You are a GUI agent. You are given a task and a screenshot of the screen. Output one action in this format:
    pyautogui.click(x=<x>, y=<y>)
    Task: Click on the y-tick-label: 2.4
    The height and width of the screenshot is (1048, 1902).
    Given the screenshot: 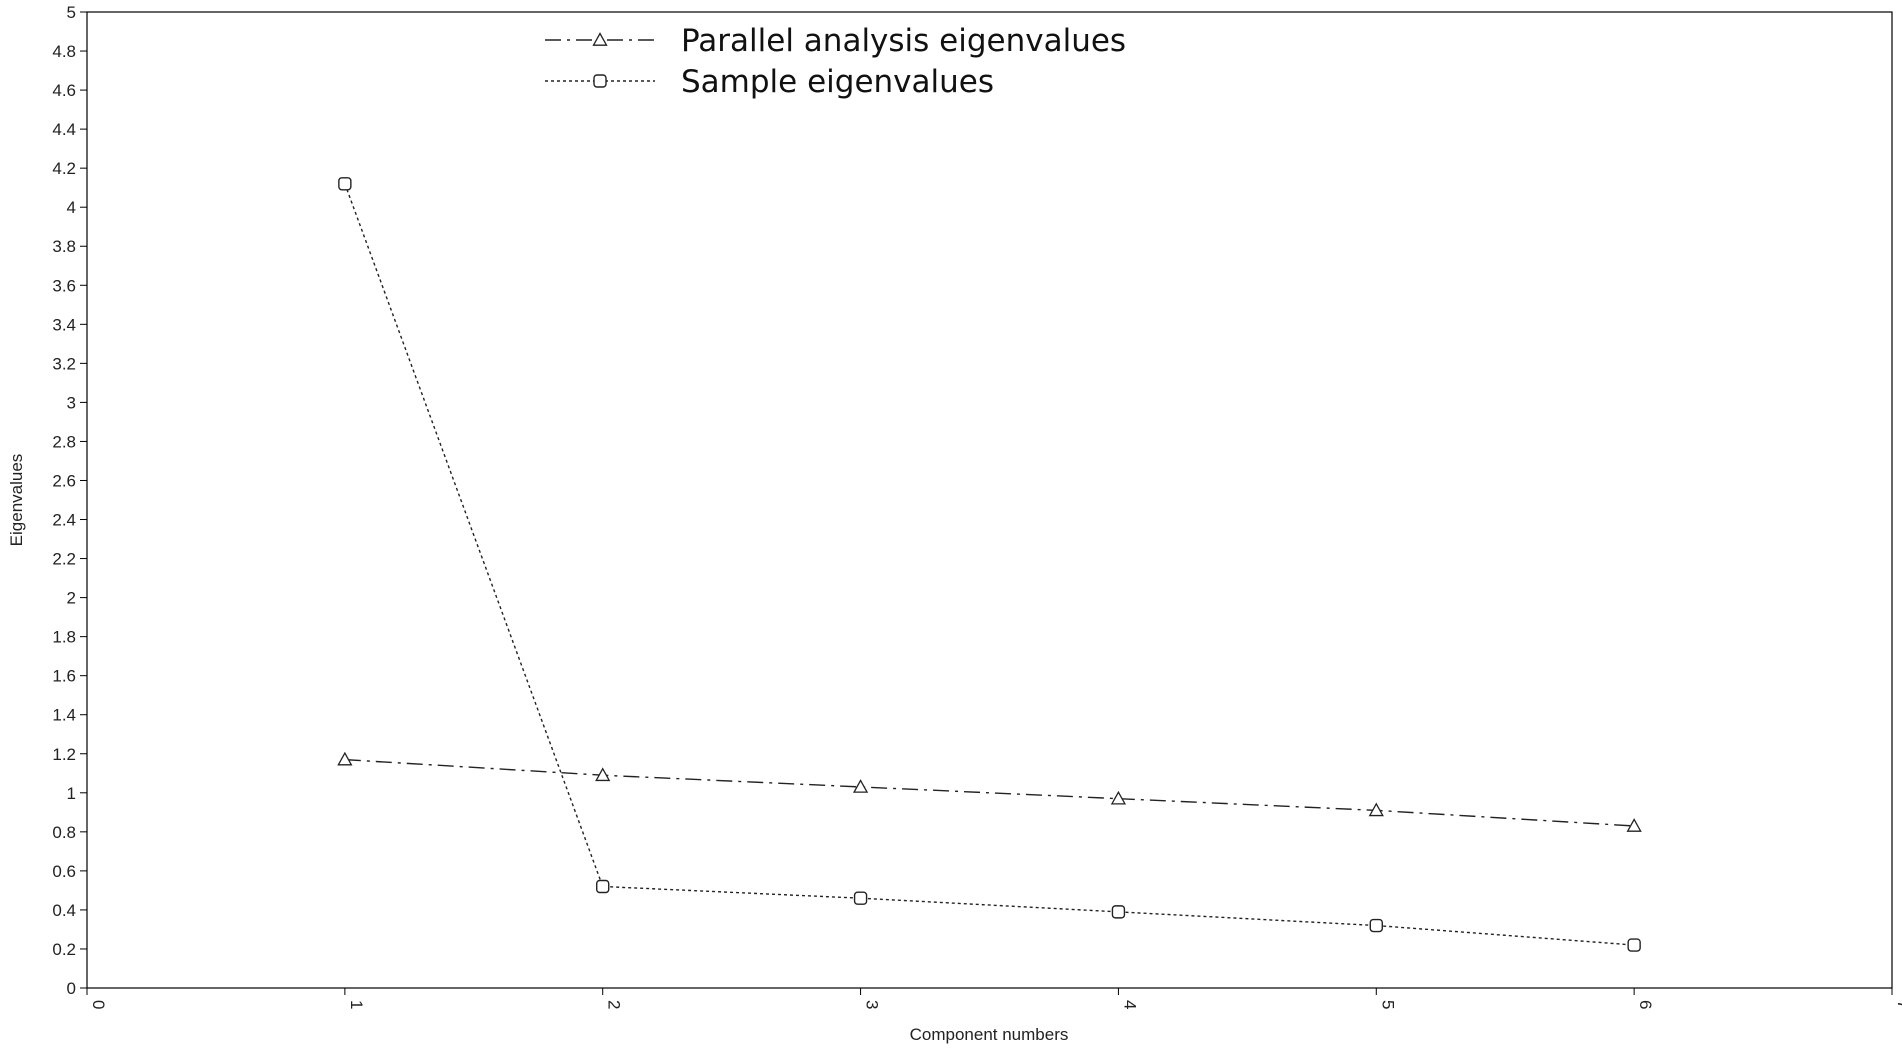 What is the action you would take?
    pyautogui.click(x=64, y=520)
    